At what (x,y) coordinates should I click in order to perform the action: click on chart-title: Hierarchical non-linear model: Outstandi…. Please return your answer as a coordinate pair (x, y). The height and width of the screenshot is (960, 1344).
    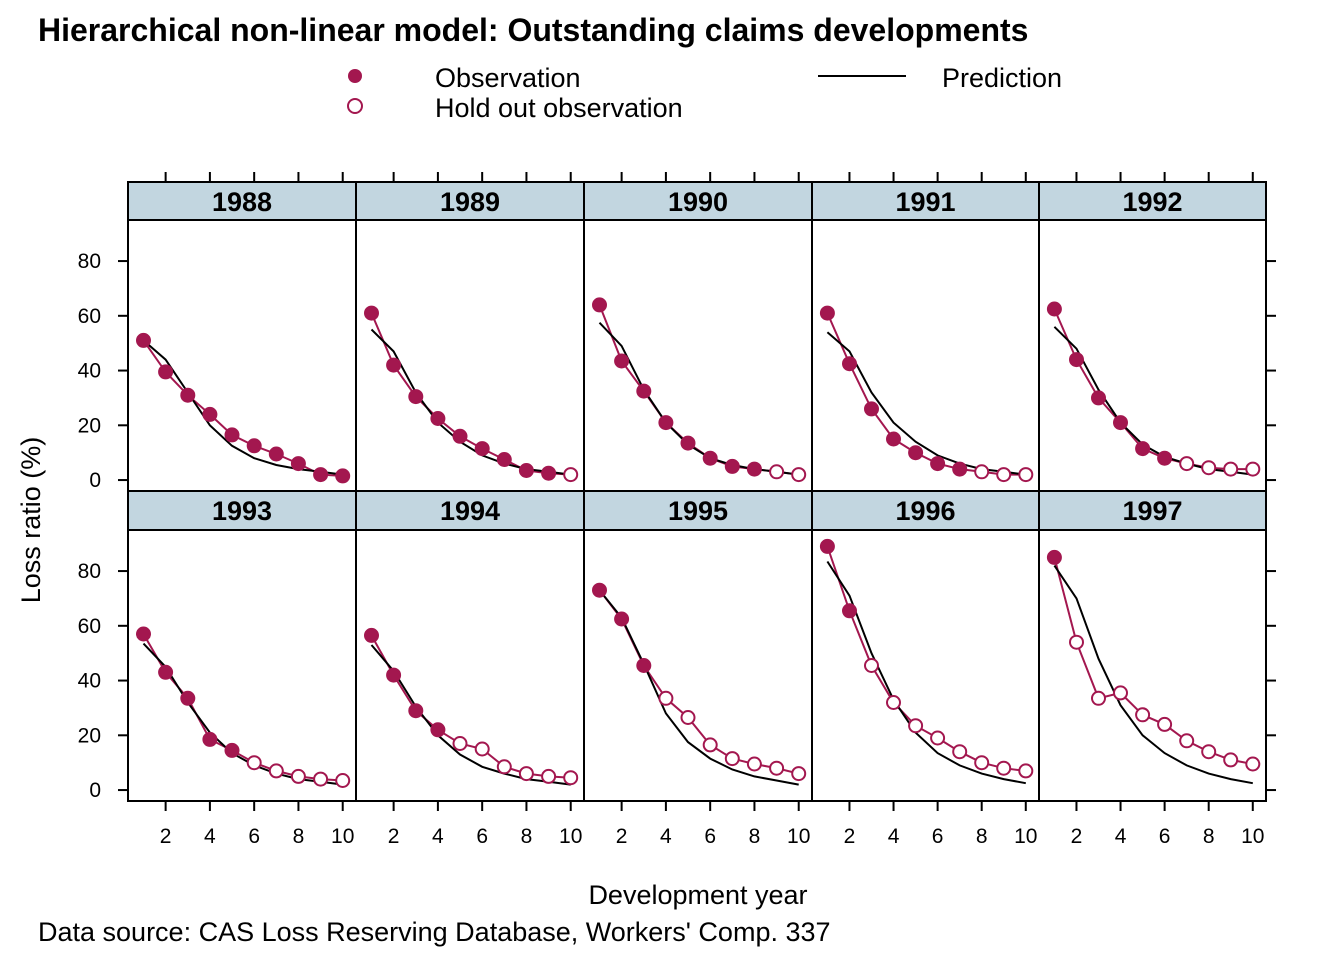
    Looking at the image, I should click on (533, 30).